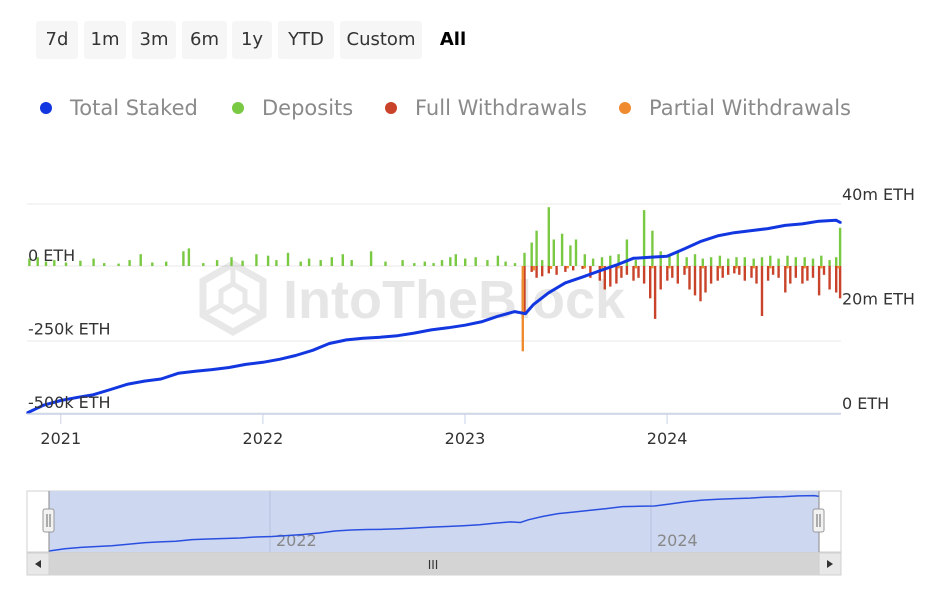 Image resolution: width=936 pixels, height=607 pixels. Describe the element at coordinates (434, 523) in the screenshot. I see `navigator-series-line` at that location.